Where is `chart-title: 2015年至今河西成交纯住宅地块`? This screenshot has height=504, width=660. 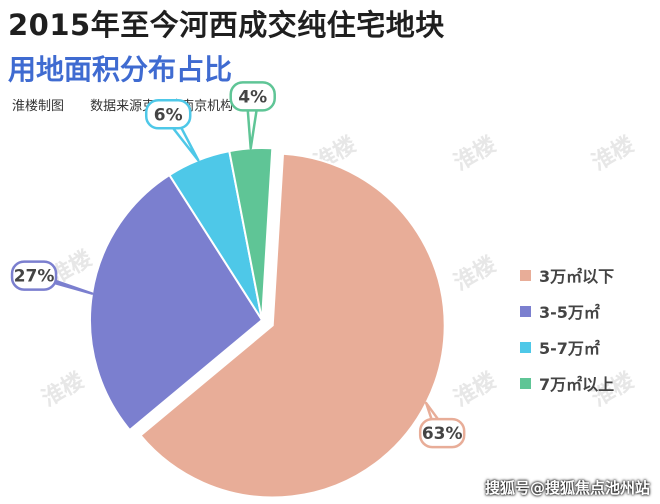 chart-title: 2015年至今河西成交纯住宅地块 is located at coordinates (226, 25).